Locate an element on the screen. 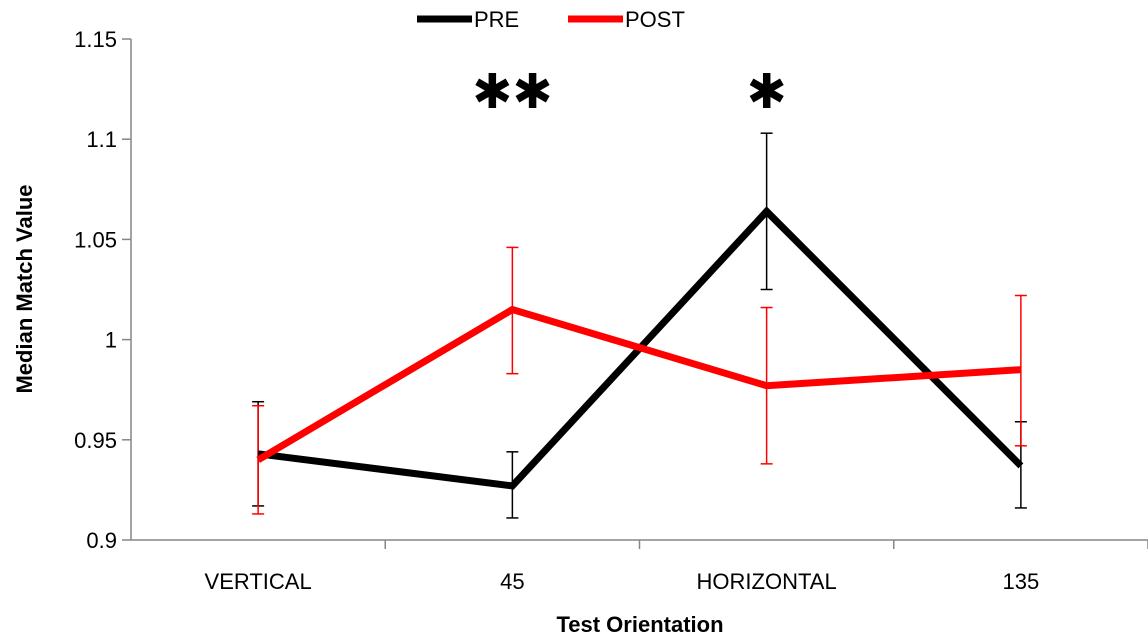 The height and width of the screenshot is (641, 1148). x-axis-title: Test Orientation is located at coordinates (639, 624).